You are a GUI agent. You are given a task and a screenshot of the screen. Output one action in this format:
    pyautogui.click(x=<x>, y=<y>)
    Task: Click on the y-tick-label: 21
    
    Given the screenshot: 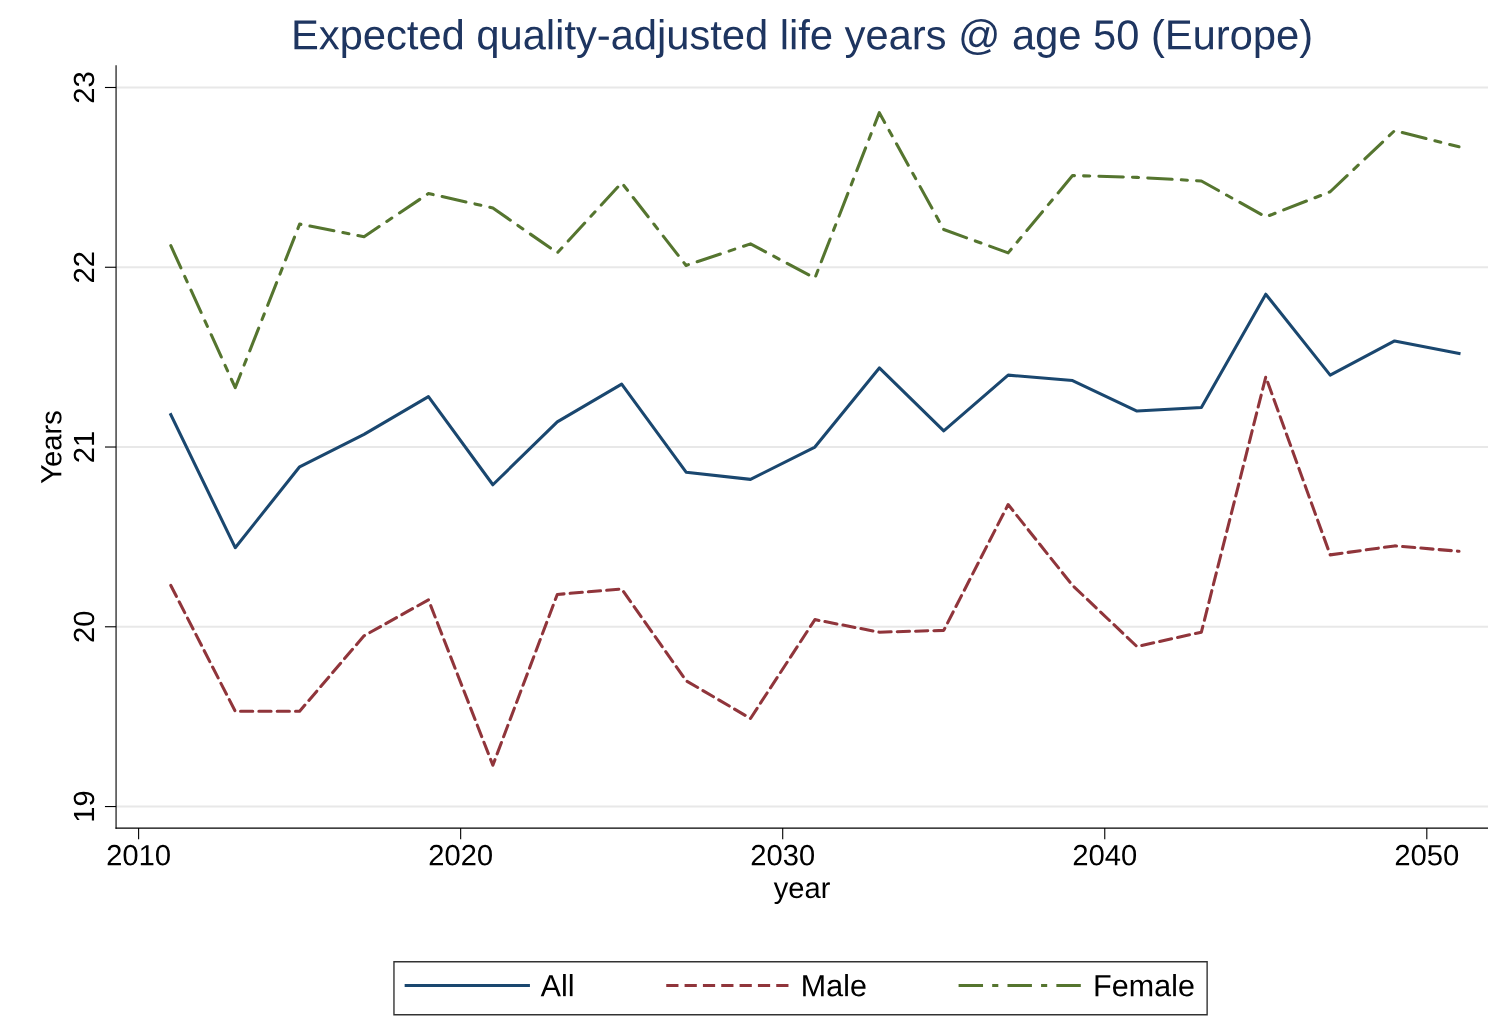 What is the action you would take?
    pyautogui.click(x=84, y=447)
    